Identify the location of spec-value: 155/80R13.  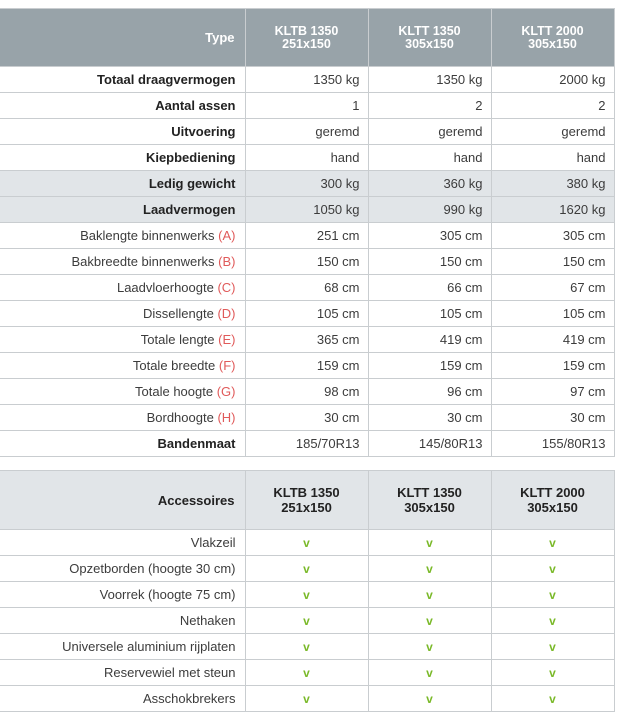
(552, 443).